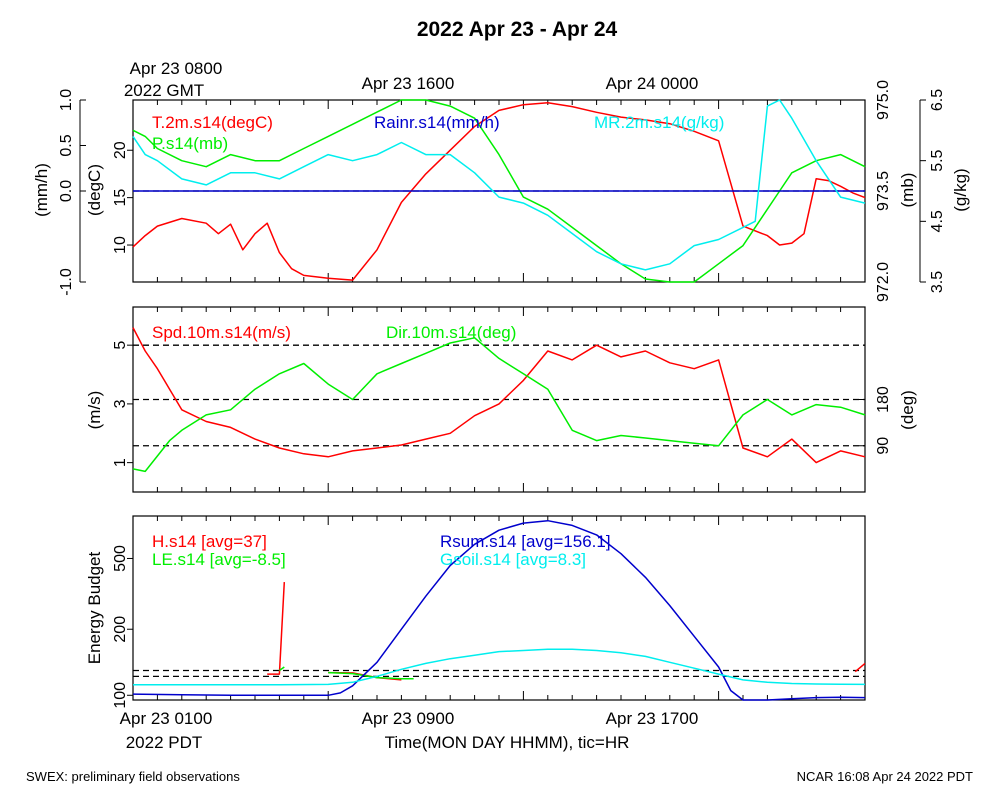 This screenshot has width=1000, height=800. I want to click on bottom-time-label-year: 2022 PDT, so click(164, 742).